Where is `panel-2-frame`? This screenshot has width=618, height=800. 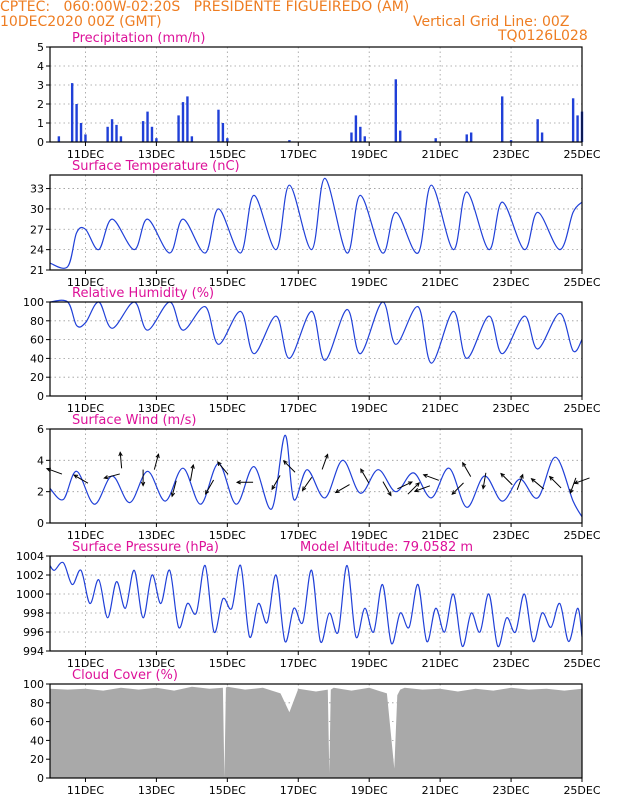
panel-2-frame is located at coordinates (316, 222).